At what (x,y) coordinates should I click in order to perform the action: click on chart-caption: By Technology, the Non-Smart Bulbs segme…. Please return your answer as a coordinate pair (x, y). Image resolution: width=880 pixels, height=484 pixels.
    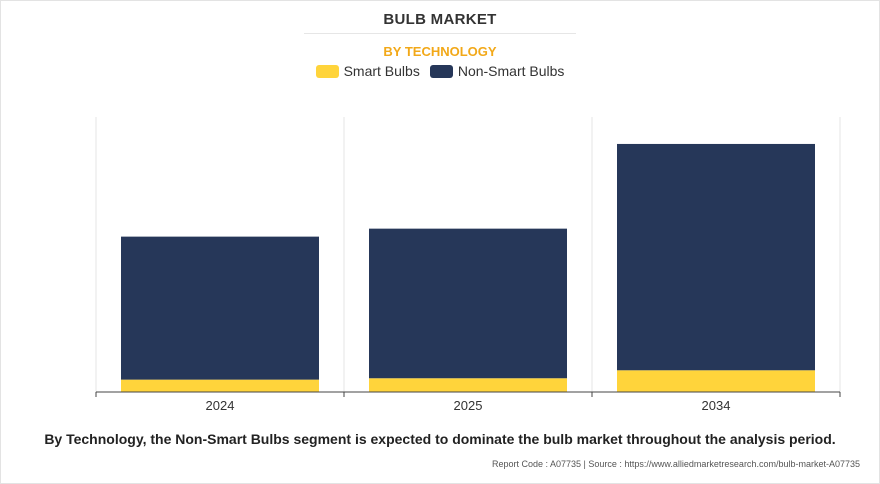
    Looking at the image, I should click on (440, 439).